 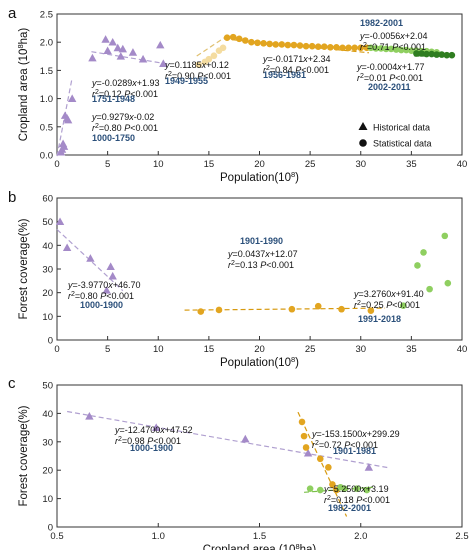 What do you see at coordinates (104, 285) in the screenshot?
I see `fit-equation: y=-3.9770x+46.70` at bounding box center [104, 285].